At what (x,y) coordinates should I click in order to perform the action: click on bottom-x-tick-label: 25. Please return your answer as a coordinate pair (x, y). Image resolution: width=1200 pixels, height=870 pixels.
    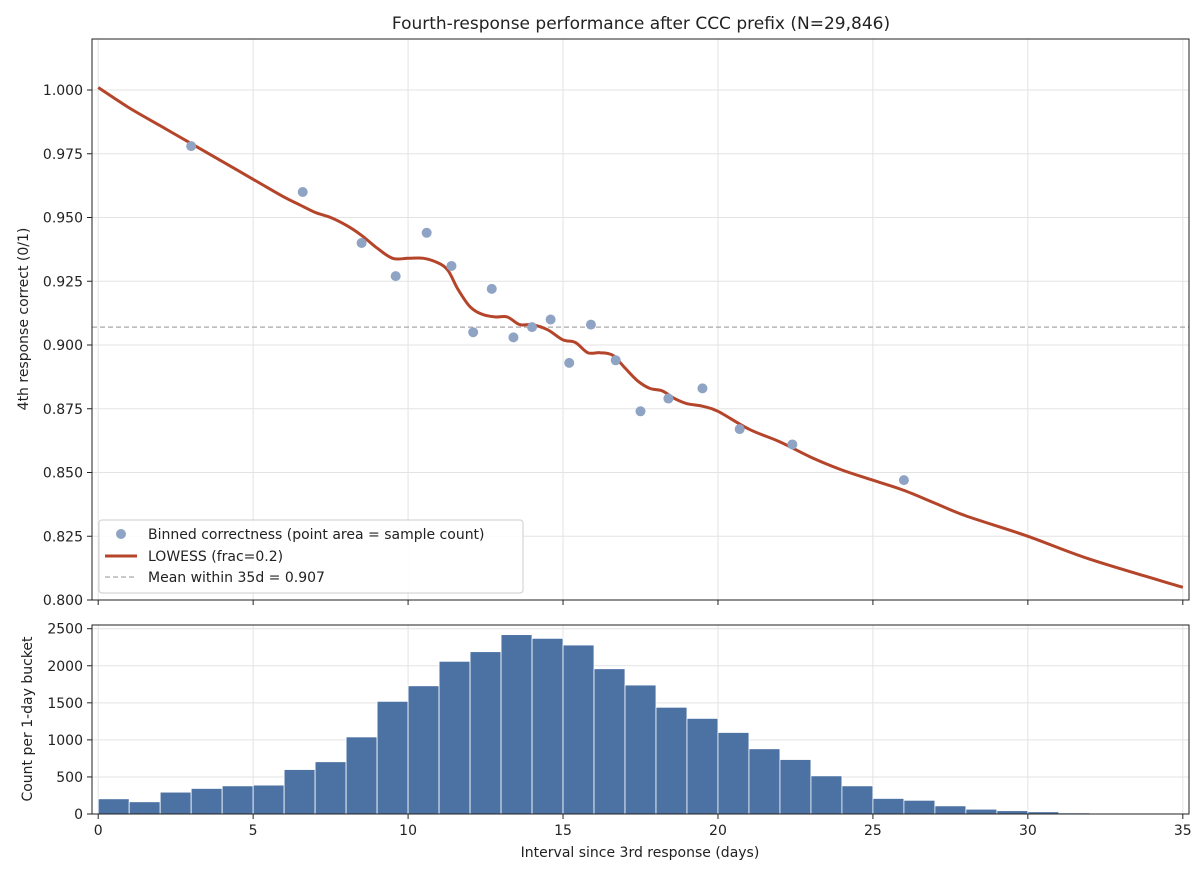
    Looking at the image, I should click on (873, 831).